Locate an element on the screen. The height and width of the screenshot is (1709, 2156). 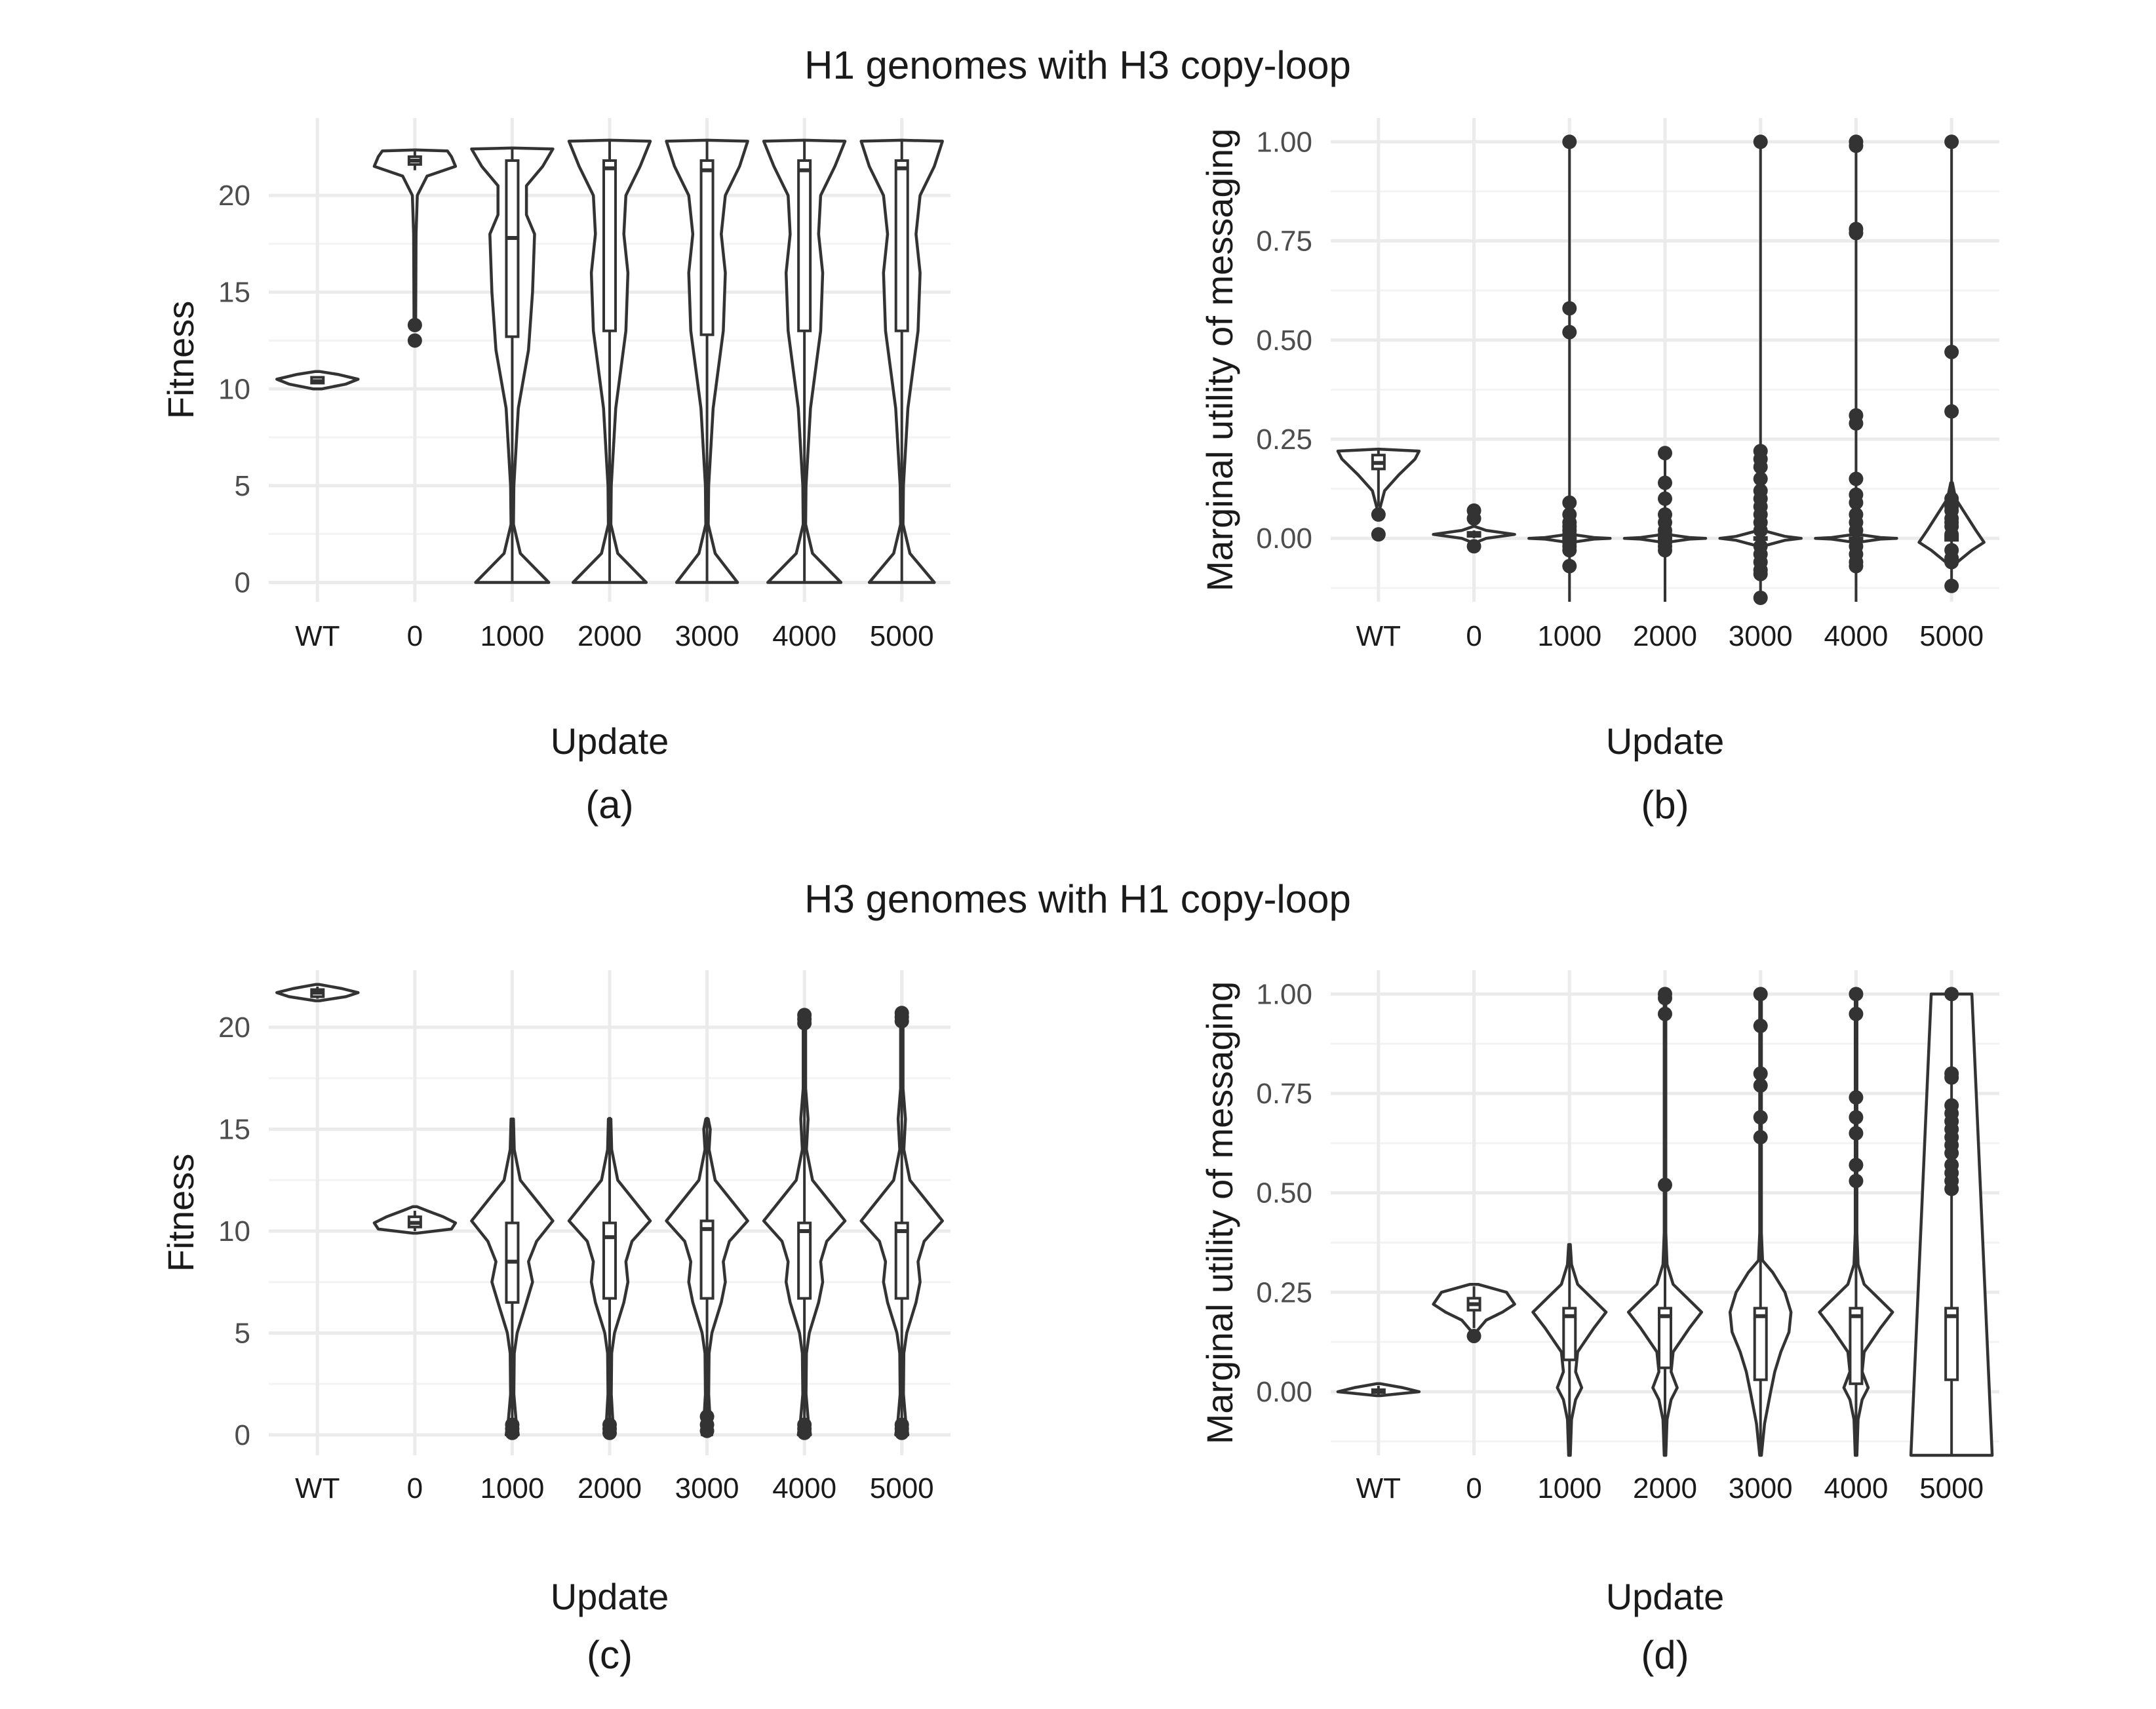
section-title-top: H1 genomes with H3 copy-loop is located at coordinates (1077, 65).